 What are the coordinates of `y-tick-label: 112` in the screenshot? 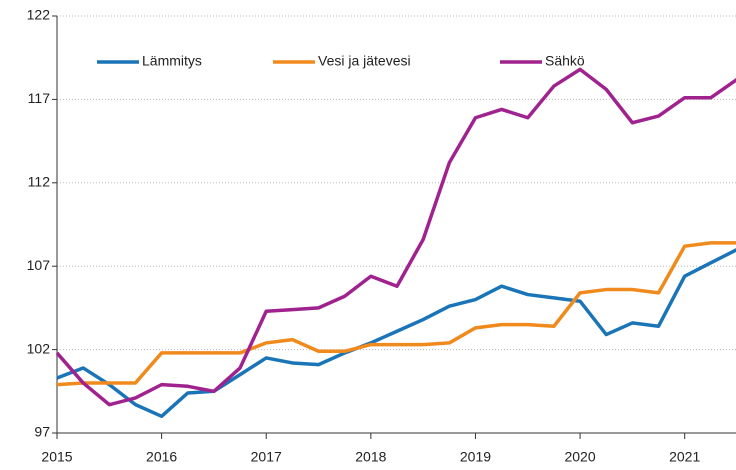 It's located at (39, 182).